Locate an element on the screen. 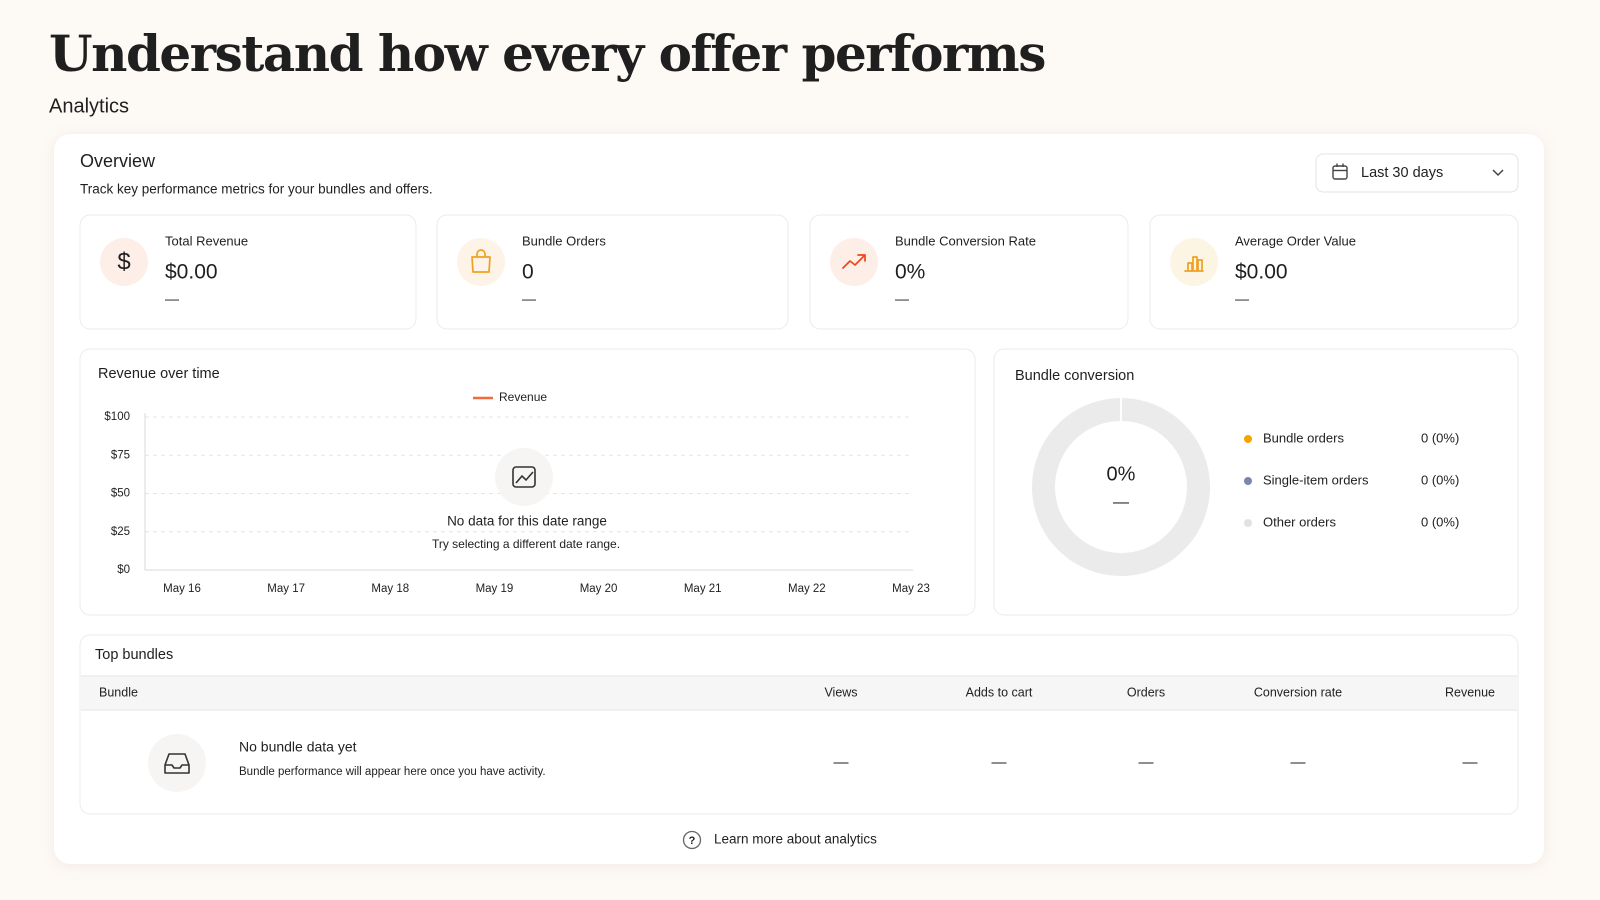 This screenshot has height=900, width=1600. x-tick-label: May 21 is located at coordinates (703, 589).